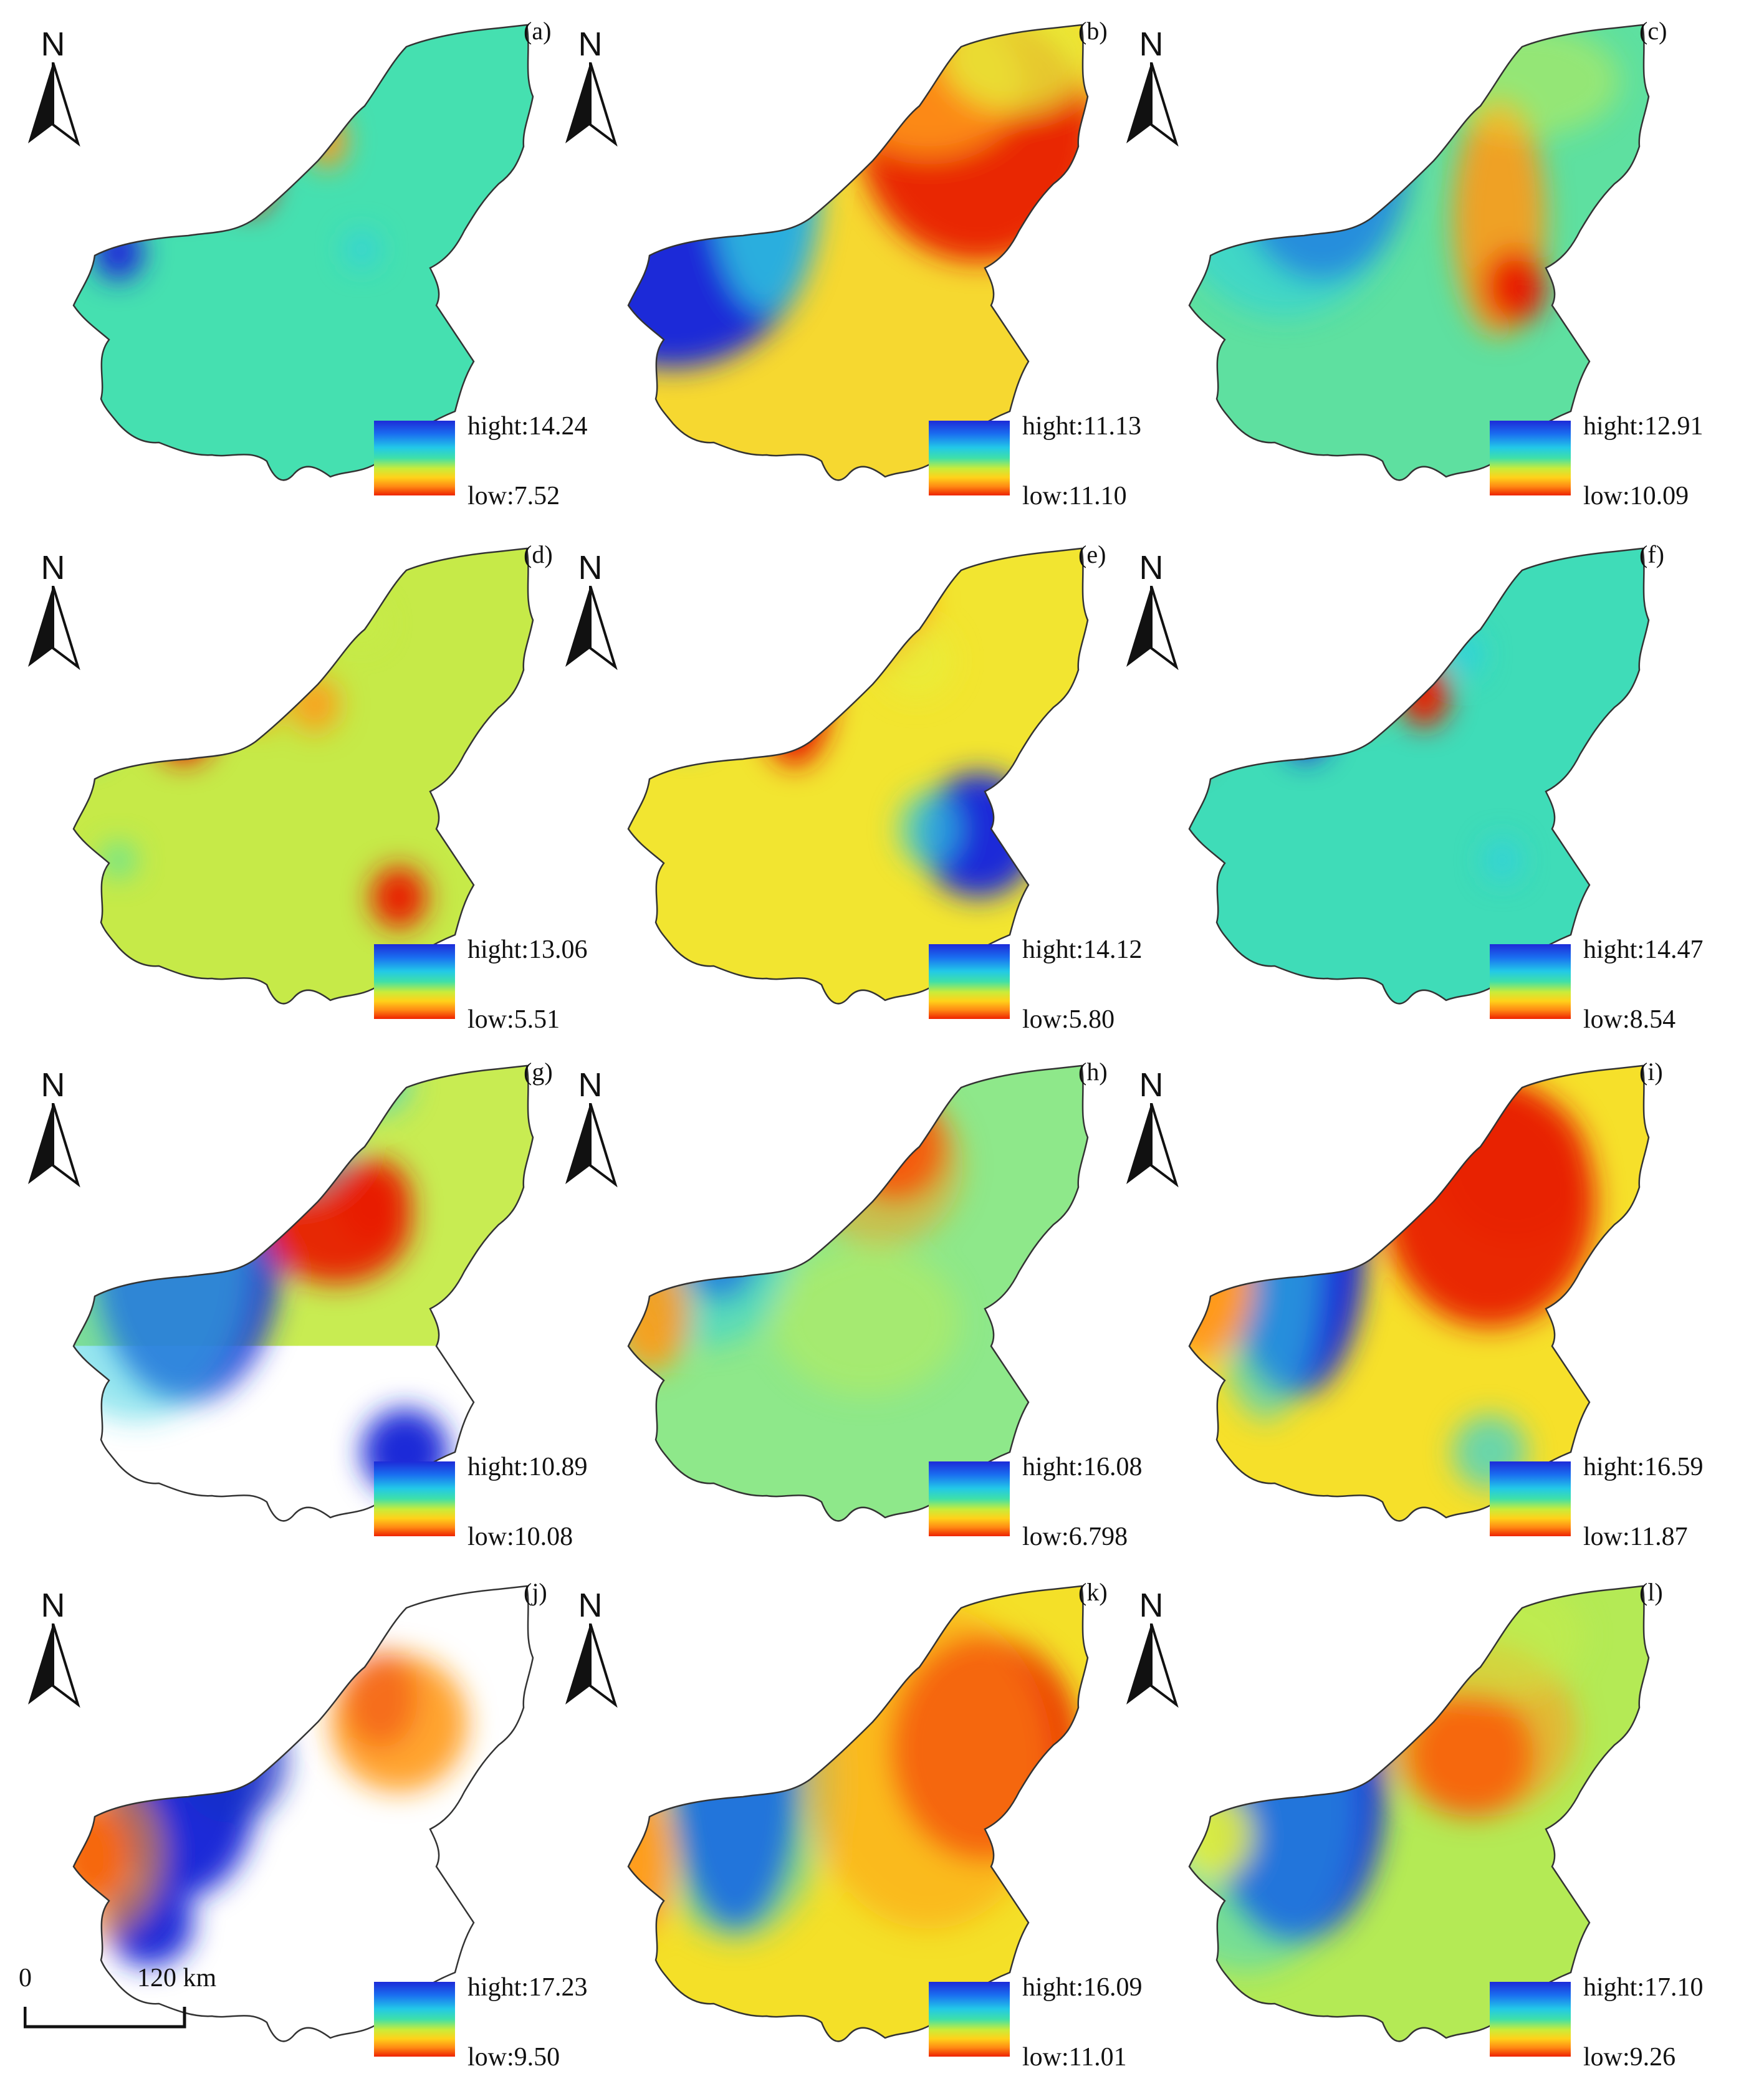 The image size is (1764, 2099). Describe the element at coordinates (1652, 555) in the screenshot. I see `panel-label: (f)` at that location.